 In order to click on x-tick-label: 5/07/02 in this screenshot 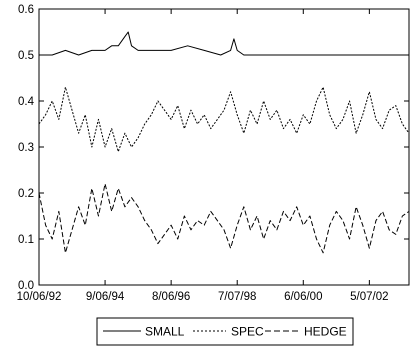, I will do `click(369, 297)`.